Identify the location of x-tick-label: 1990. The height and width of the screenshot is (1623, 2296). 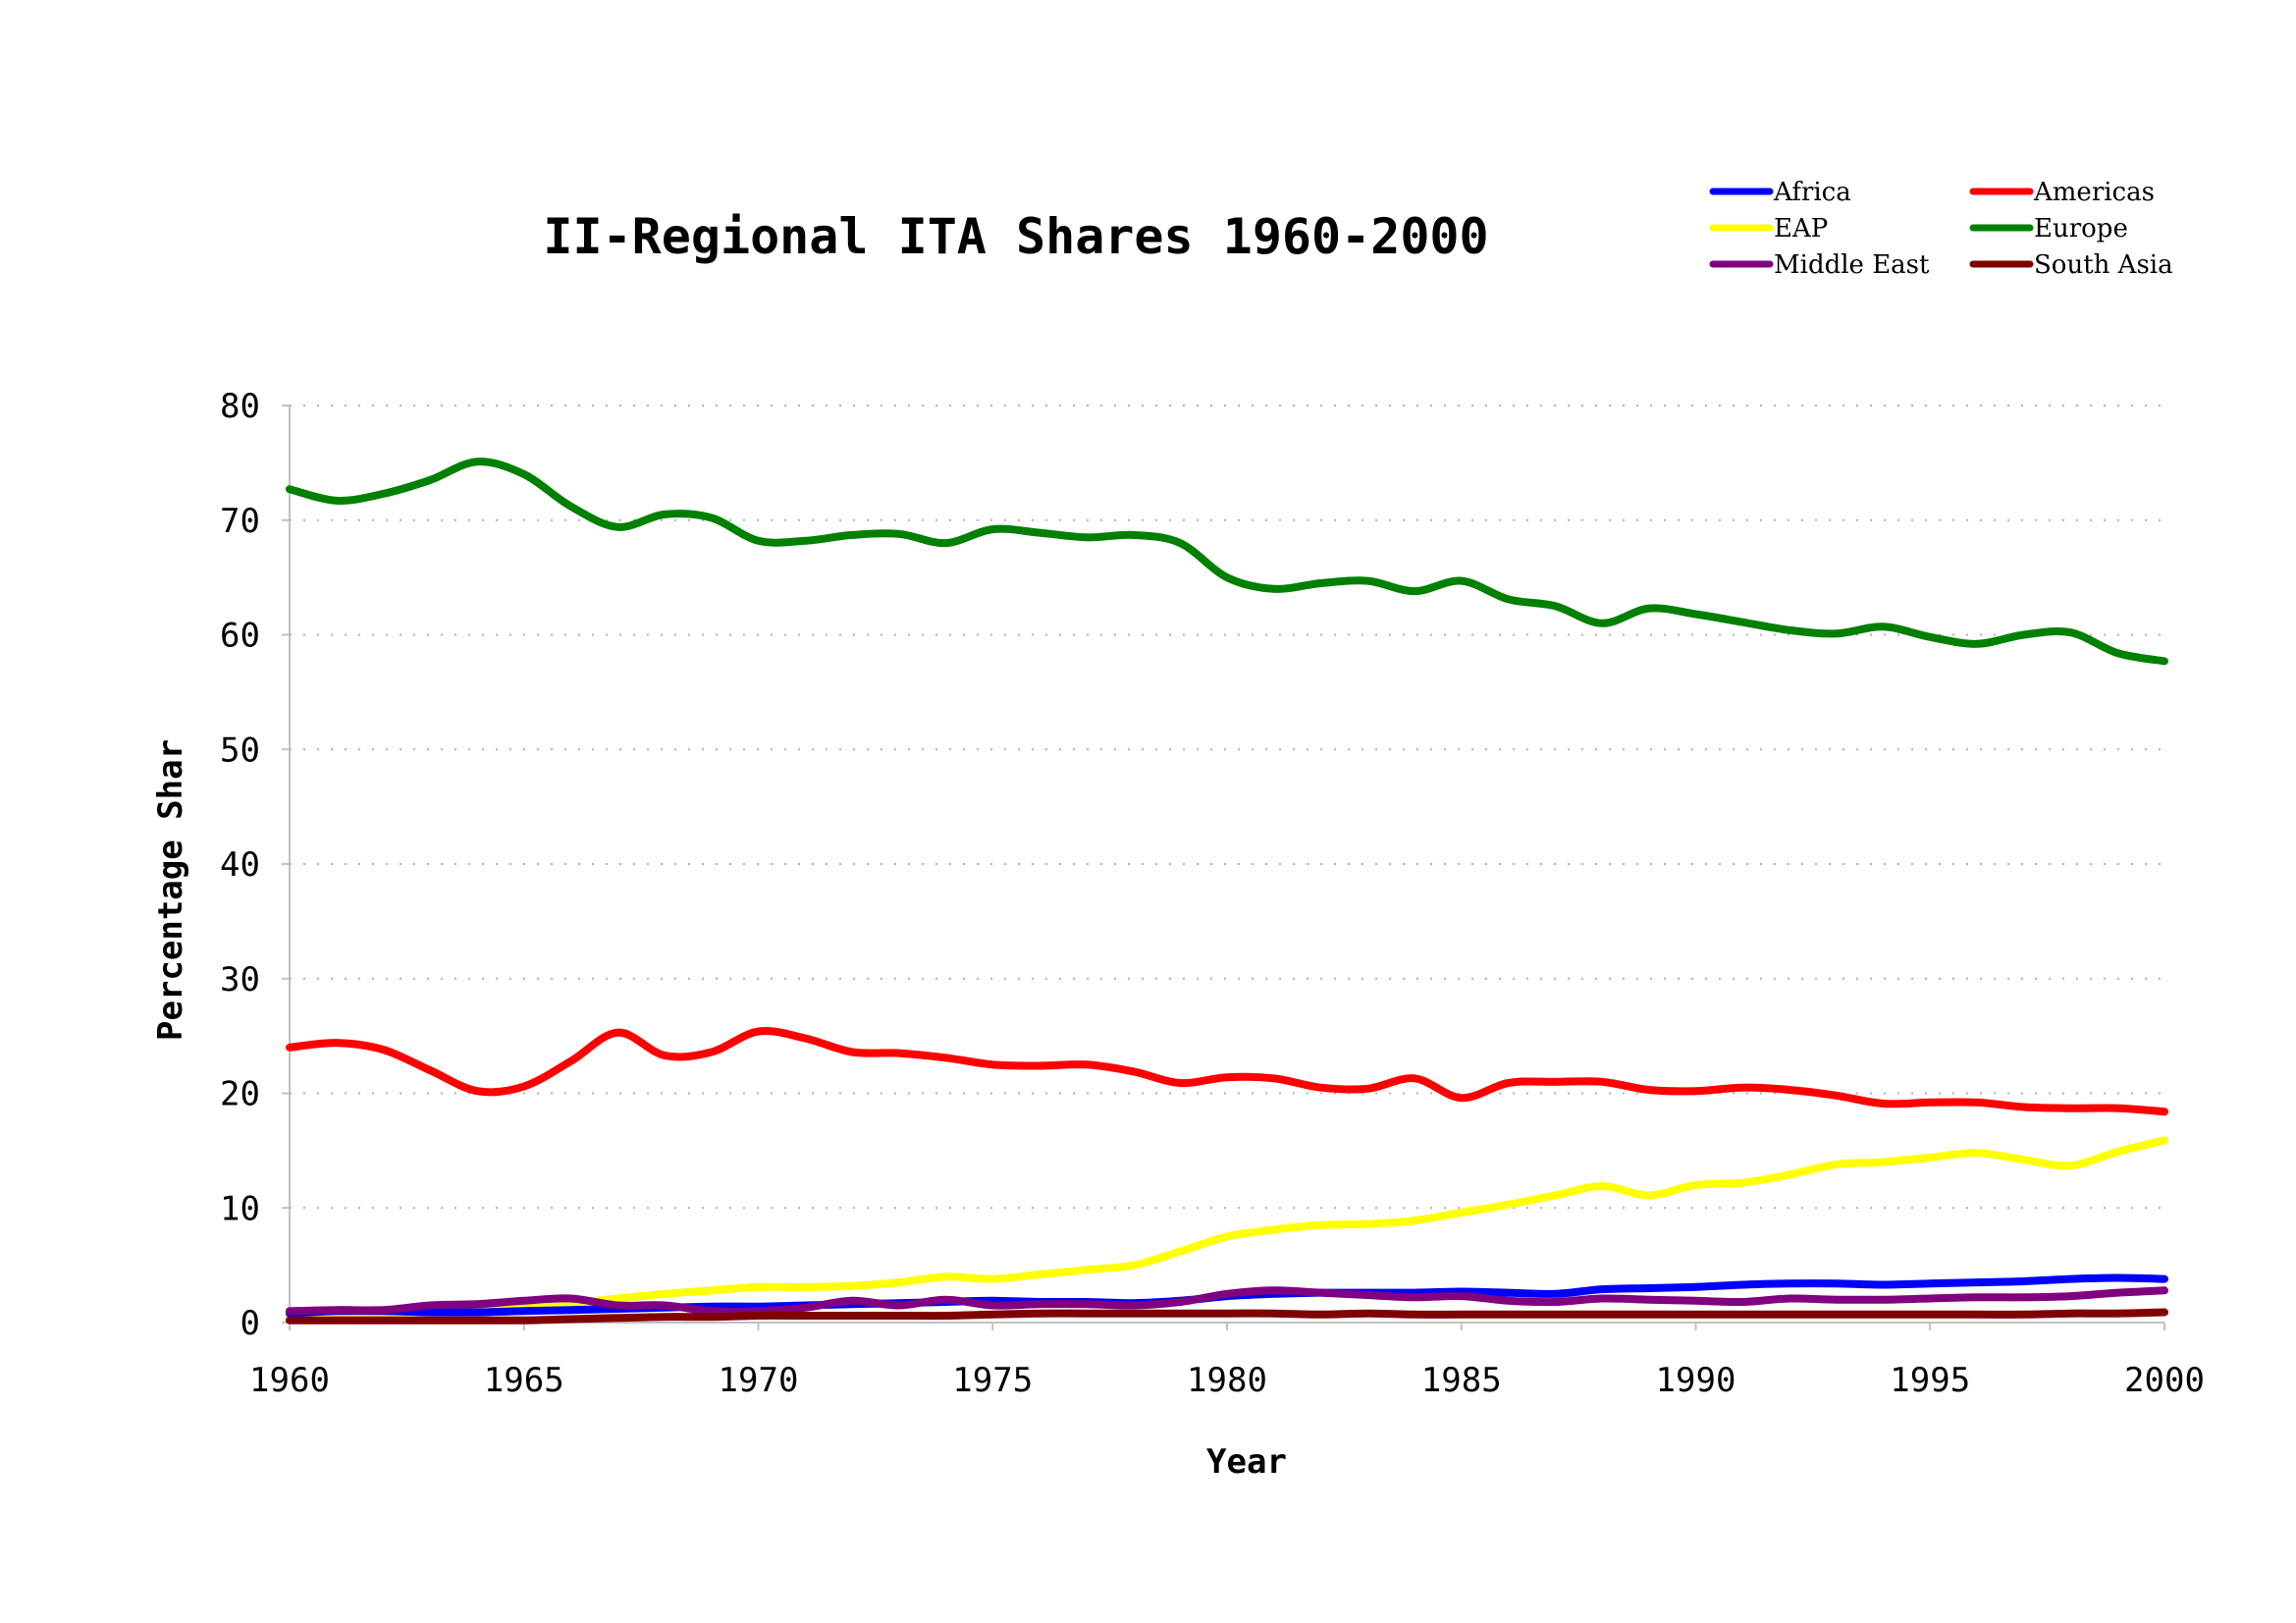
(1696, 1380).